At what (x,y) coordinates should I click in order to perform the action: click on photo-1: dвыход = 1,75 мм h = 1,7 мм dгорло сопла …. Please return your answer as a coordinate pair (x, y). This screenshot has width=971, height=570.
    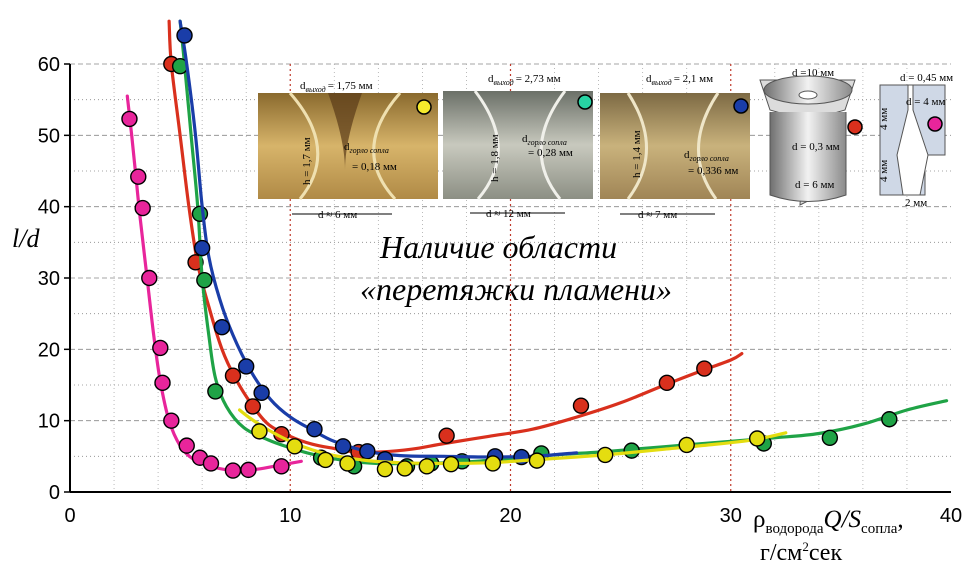
    Looking at the image, I should click on (348, 150).